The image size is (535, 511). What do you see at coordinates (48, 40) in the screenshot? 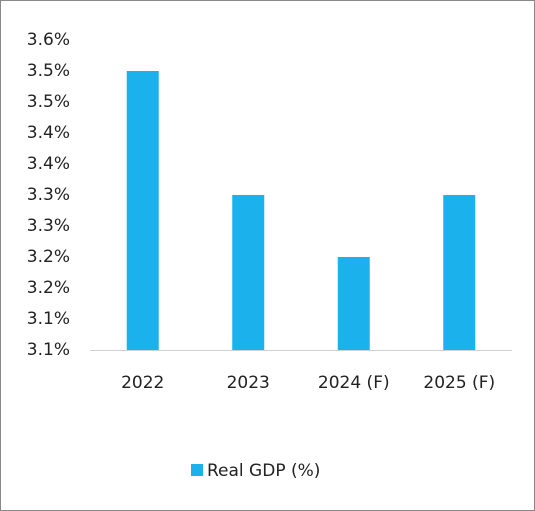
I see `y-tick-label: 3.6%` at bounding box center [48, 40].